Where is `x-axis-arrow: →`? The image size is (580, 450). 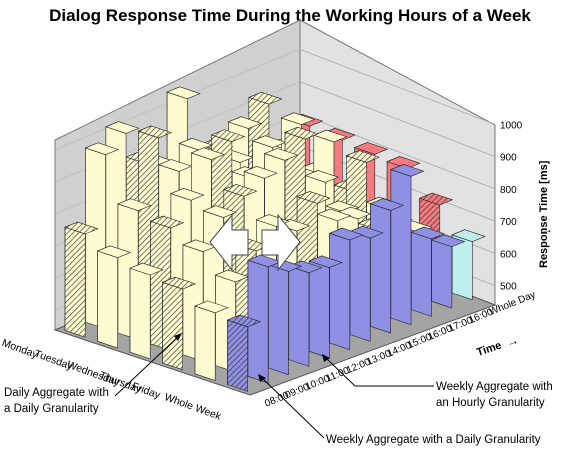 x-axis-arrow: → is located at coordinates (513, 341).